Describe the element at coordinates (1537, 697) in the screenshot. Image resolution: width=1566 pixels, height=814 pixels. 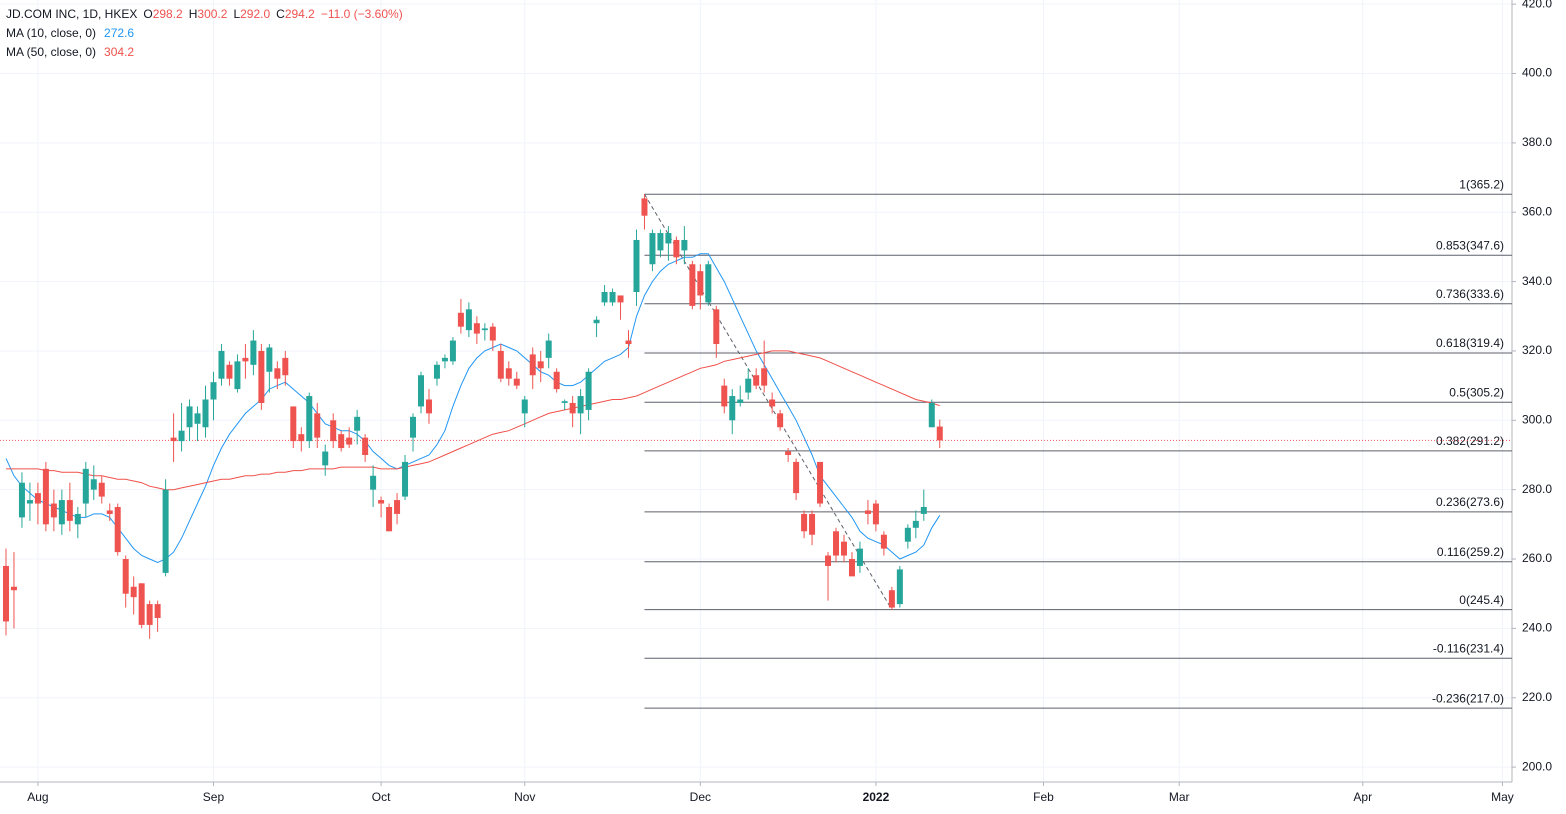
I see `y-tick-label: 220.0` at that location.